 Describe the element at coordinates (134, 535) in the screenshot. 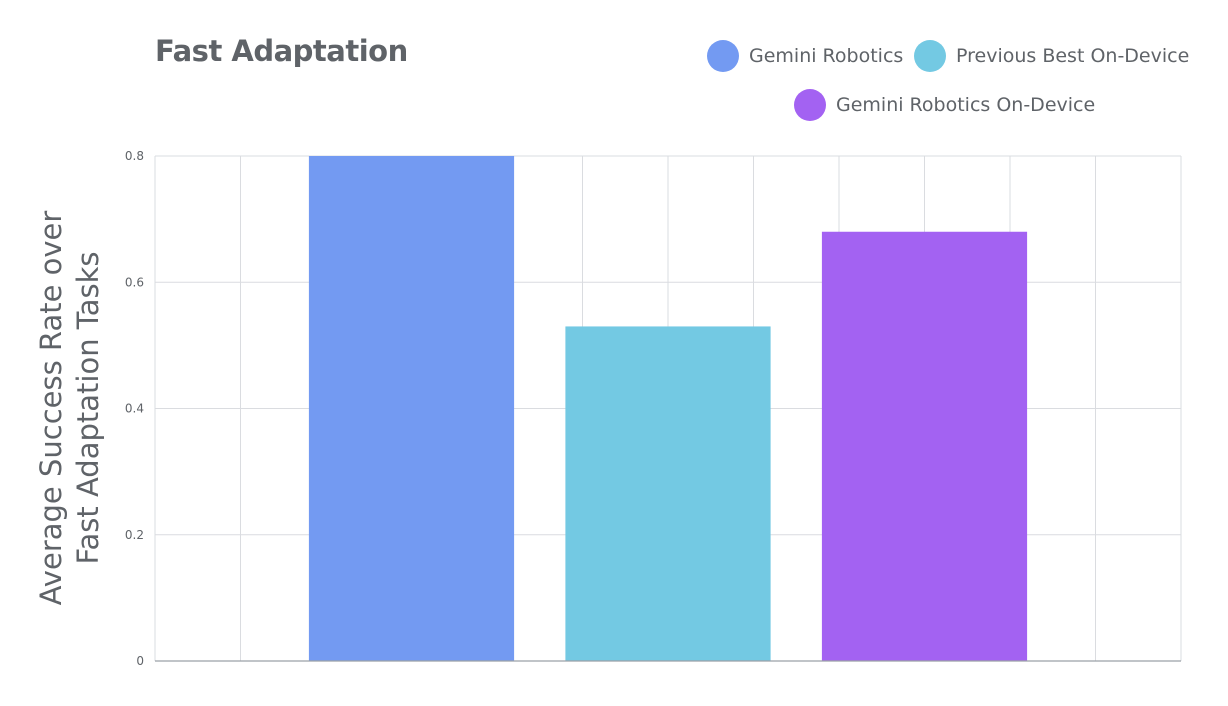

I see `y-tick-label: 0.2` at that location.